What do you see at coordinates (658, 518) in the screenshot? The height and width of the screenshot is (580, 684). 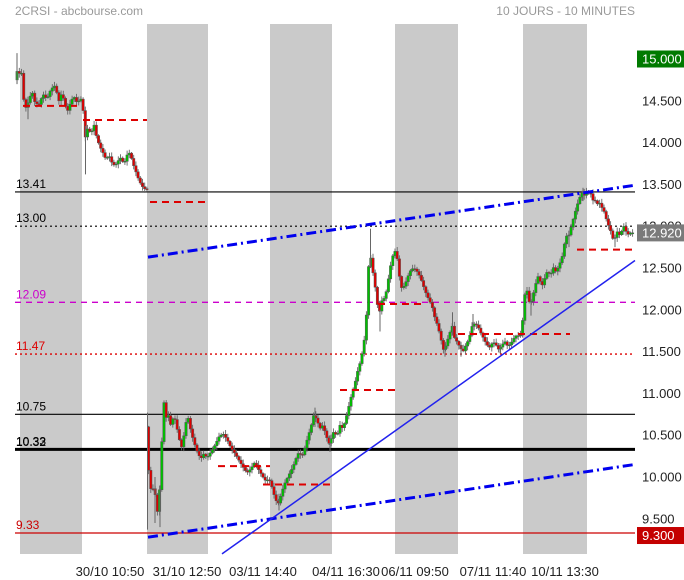 I see `right-axis-label: 9.500` at bounding box center [658, 518].